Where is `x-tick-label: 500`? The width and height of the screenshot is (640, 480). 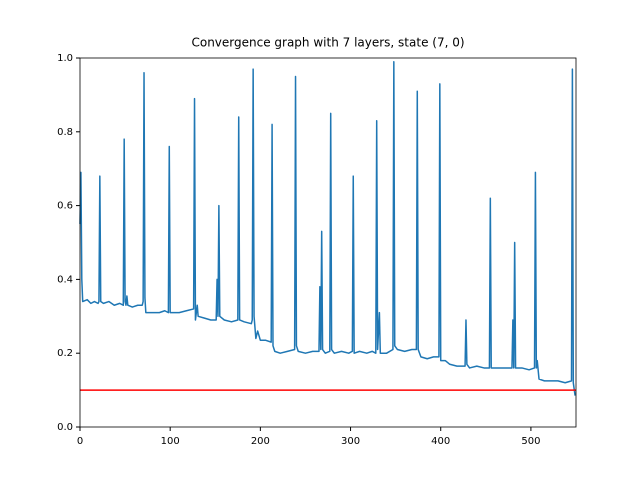 x-tick-label: 500 is located at coordinates (530, 441).